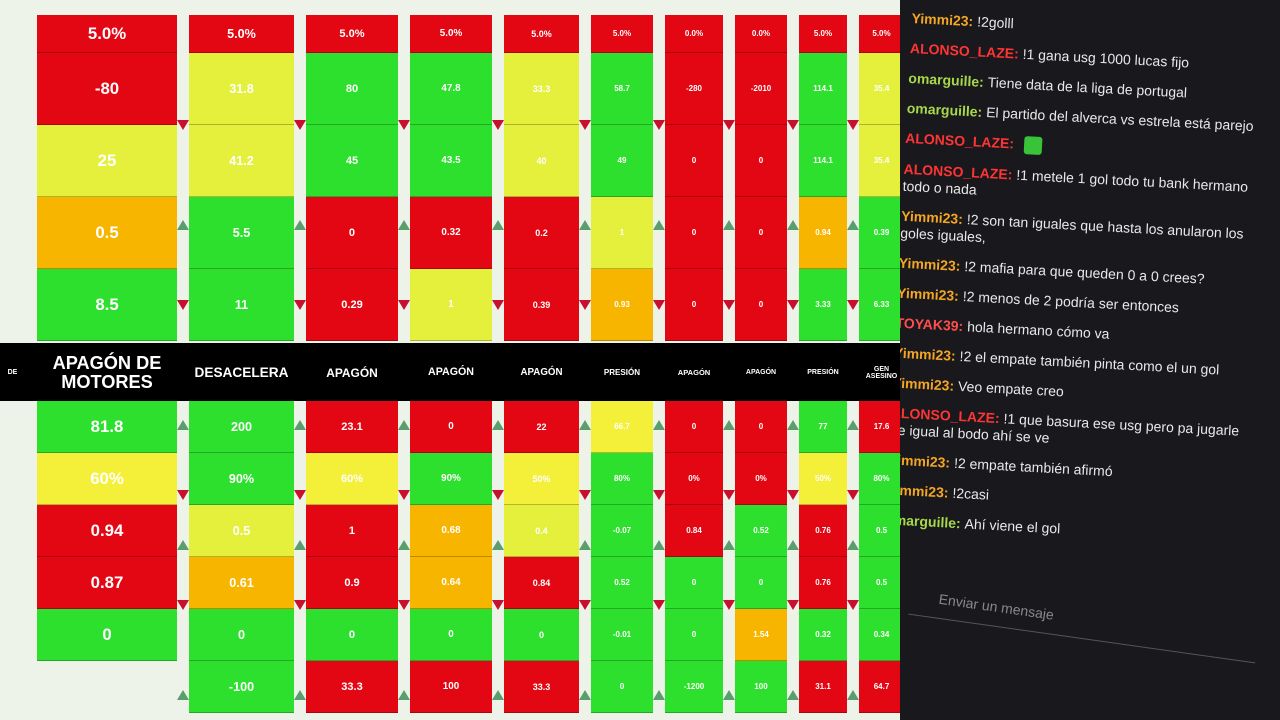  I want to click on chat-message: TOYAK39: hola hermano cómo va, so click(1075, 333).